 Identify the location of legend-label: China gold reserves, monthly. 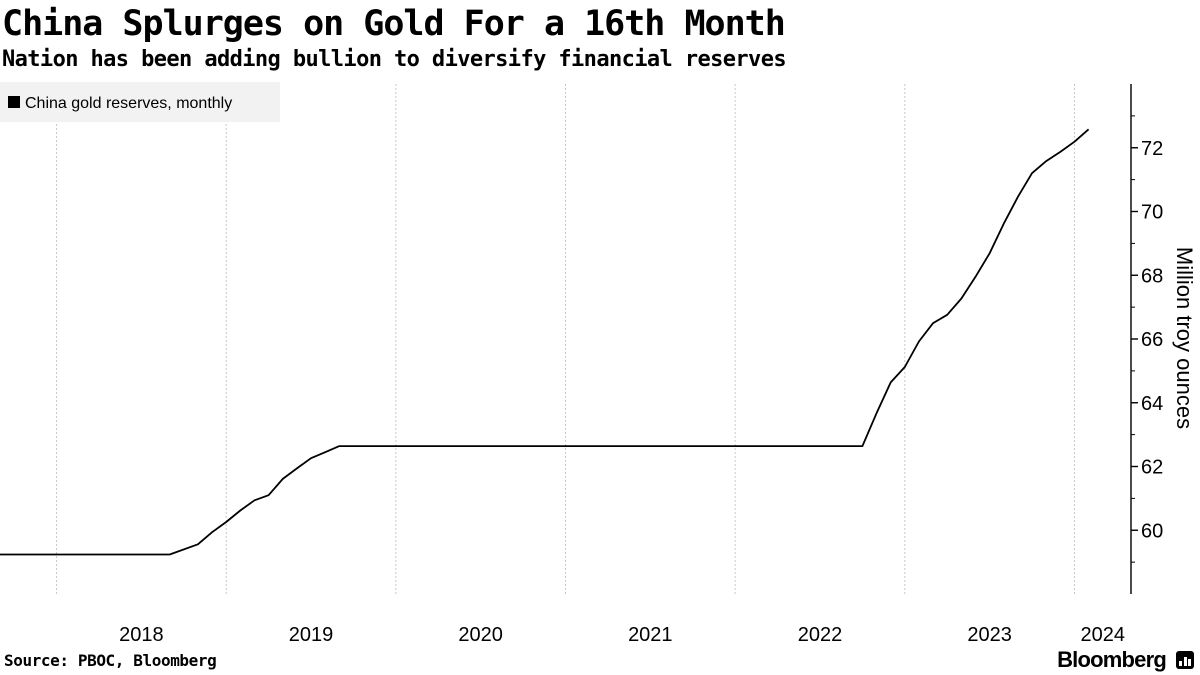
(128, 103).